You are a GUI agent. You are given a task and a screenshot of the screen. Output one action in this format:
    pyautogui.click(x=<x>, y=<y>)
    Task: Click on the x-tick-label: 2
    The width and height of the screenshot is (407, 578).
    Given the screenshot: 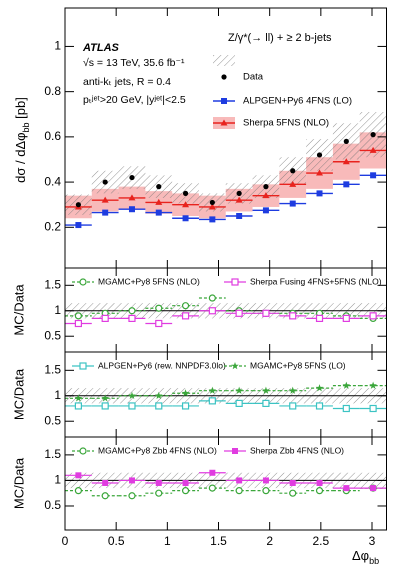 What is the action you would take?
    pyautogui.click(x=269, y=541)
    